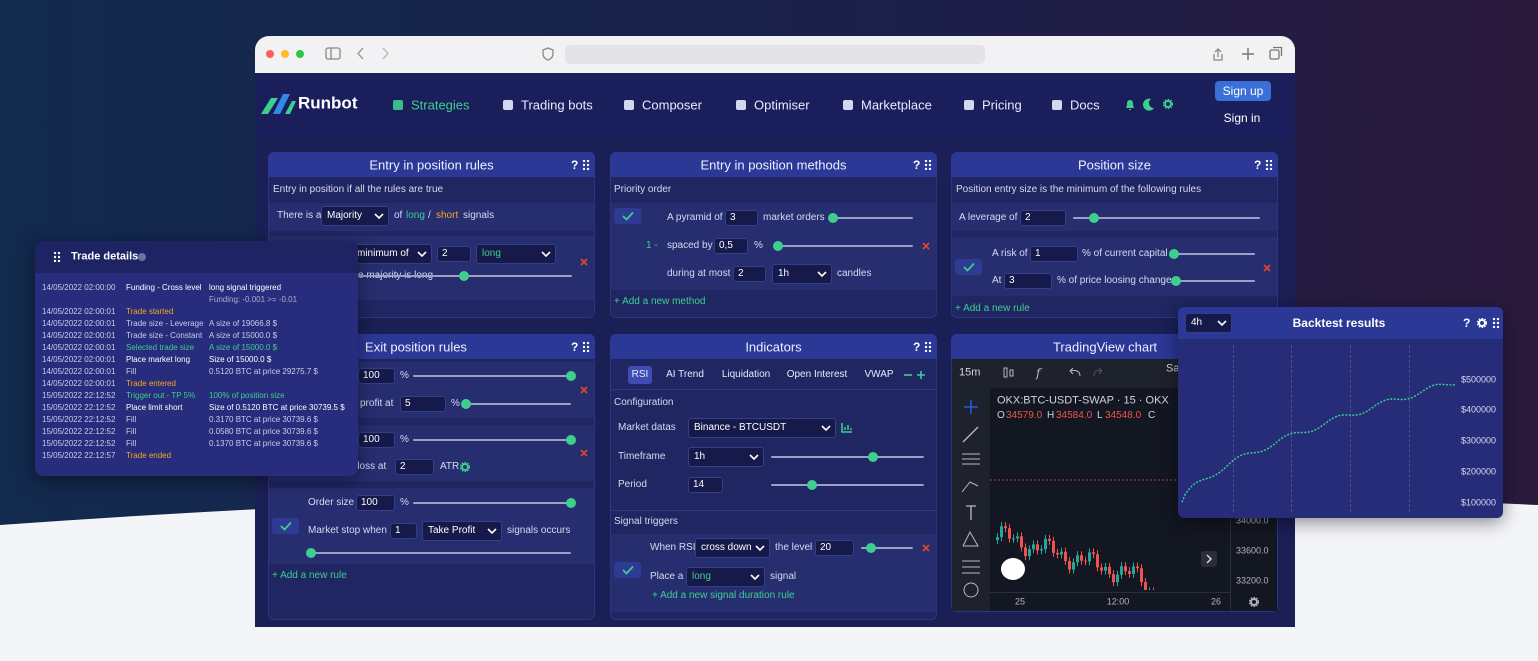 This screenshot has width=1538, height=661. Describe the element at coordinates (1291, 428) in the screenshot. I see `grid-line` at that location.